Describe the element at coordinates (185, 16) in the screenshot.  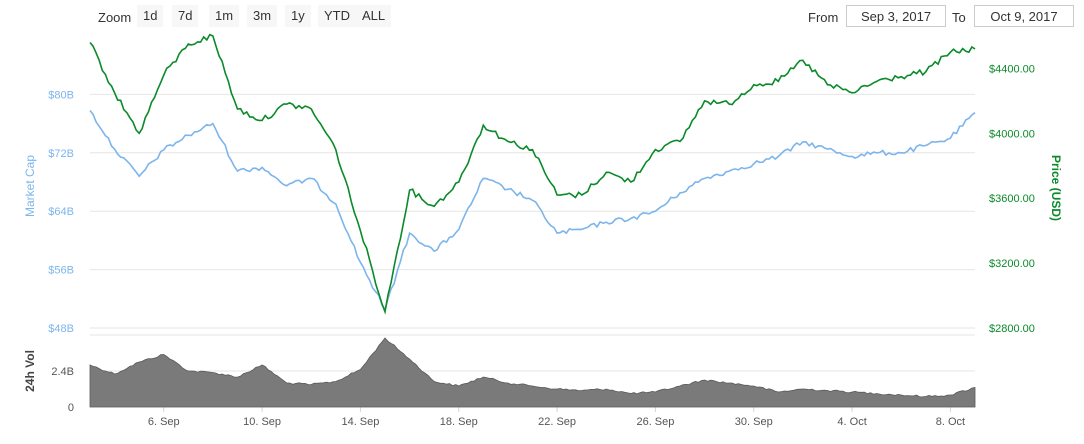
I see `zoom-7d-button: 7d` at that location.